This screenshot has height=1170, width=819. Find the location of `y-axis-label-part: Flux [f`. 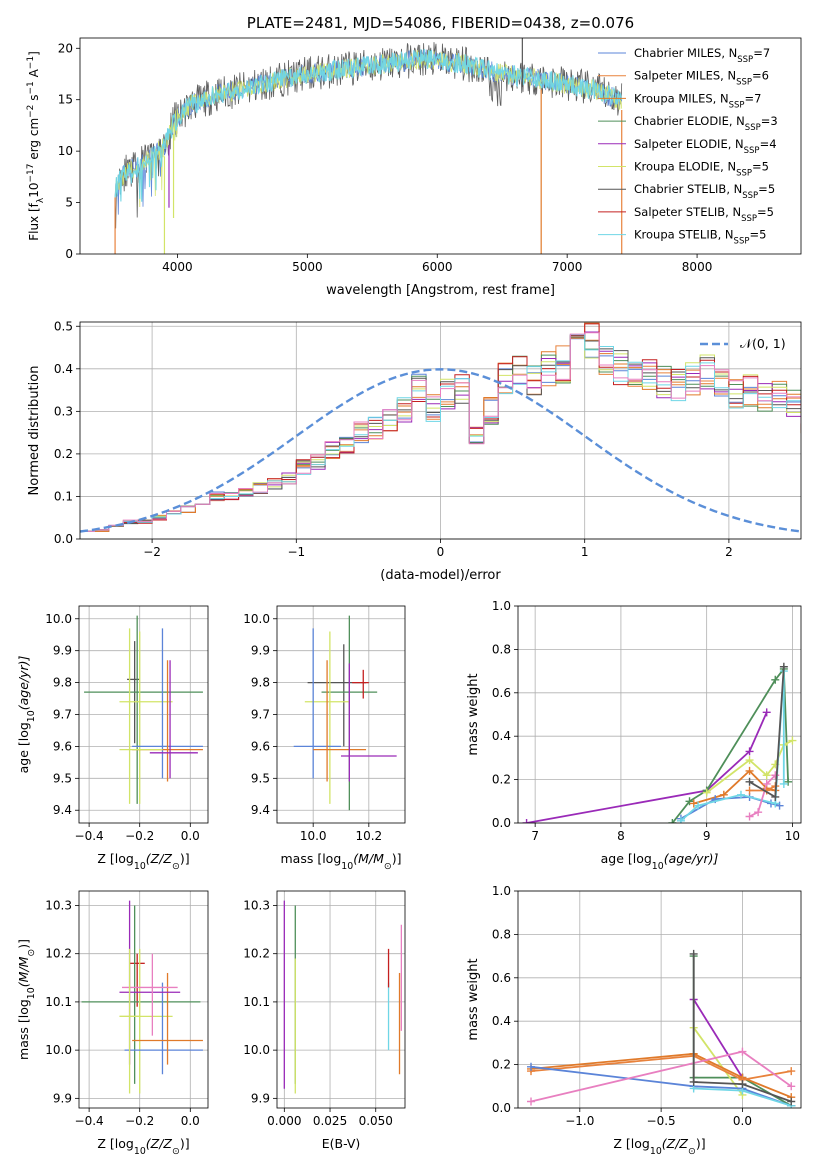

y-axis-label-part: Flux [f is located at coordinates (34, 221).